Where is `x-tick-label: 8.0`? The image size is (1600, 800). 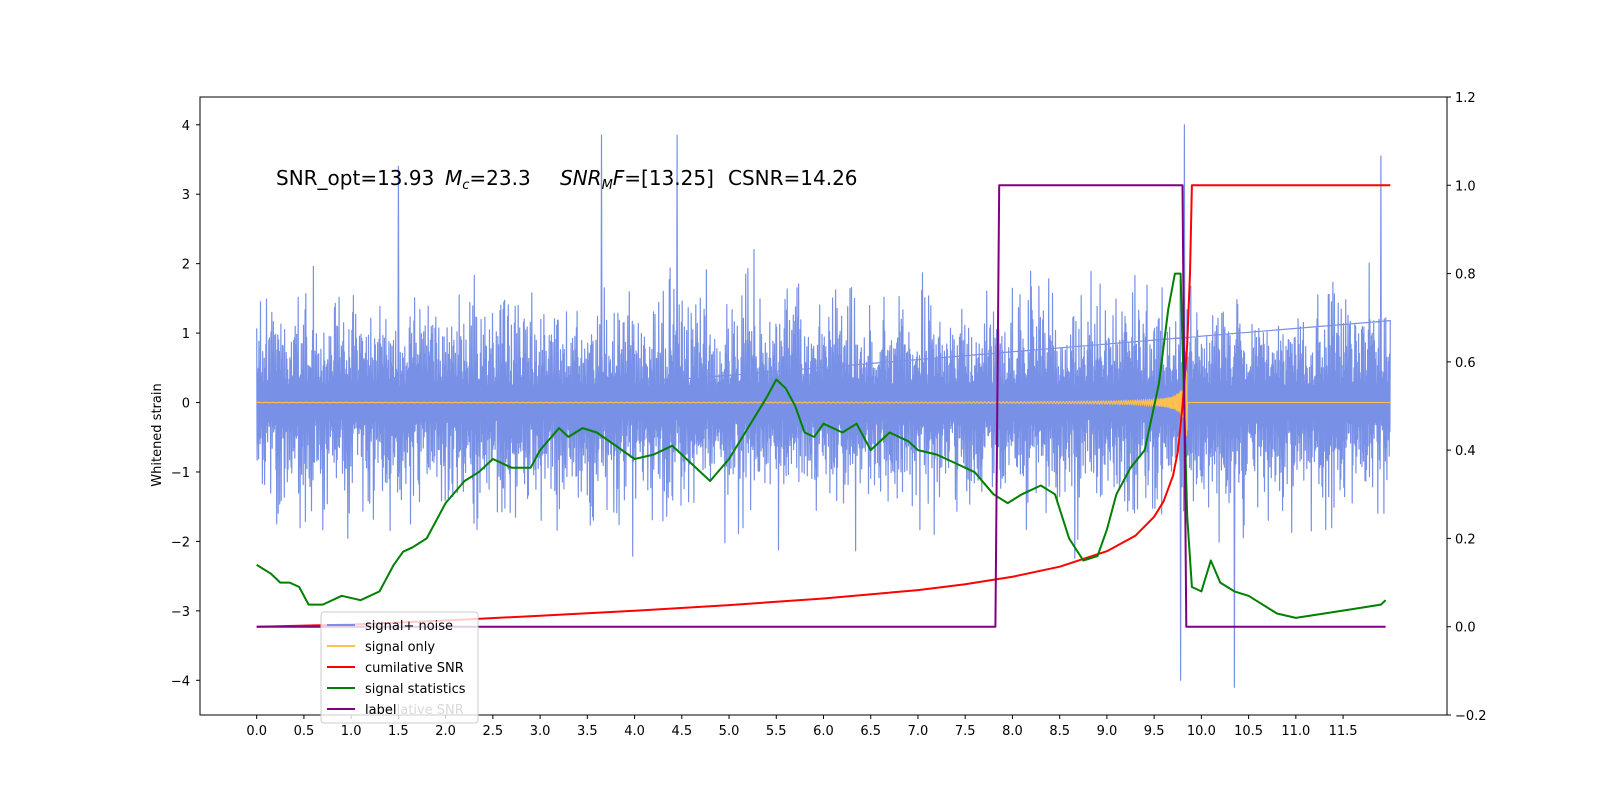
x-tick-label: 8.0 is located at coordinates (1012, 731).